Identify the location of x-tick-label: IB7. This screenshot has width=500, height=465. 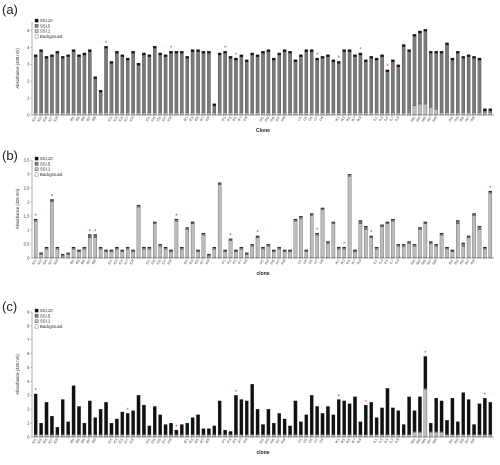
(88, 441).